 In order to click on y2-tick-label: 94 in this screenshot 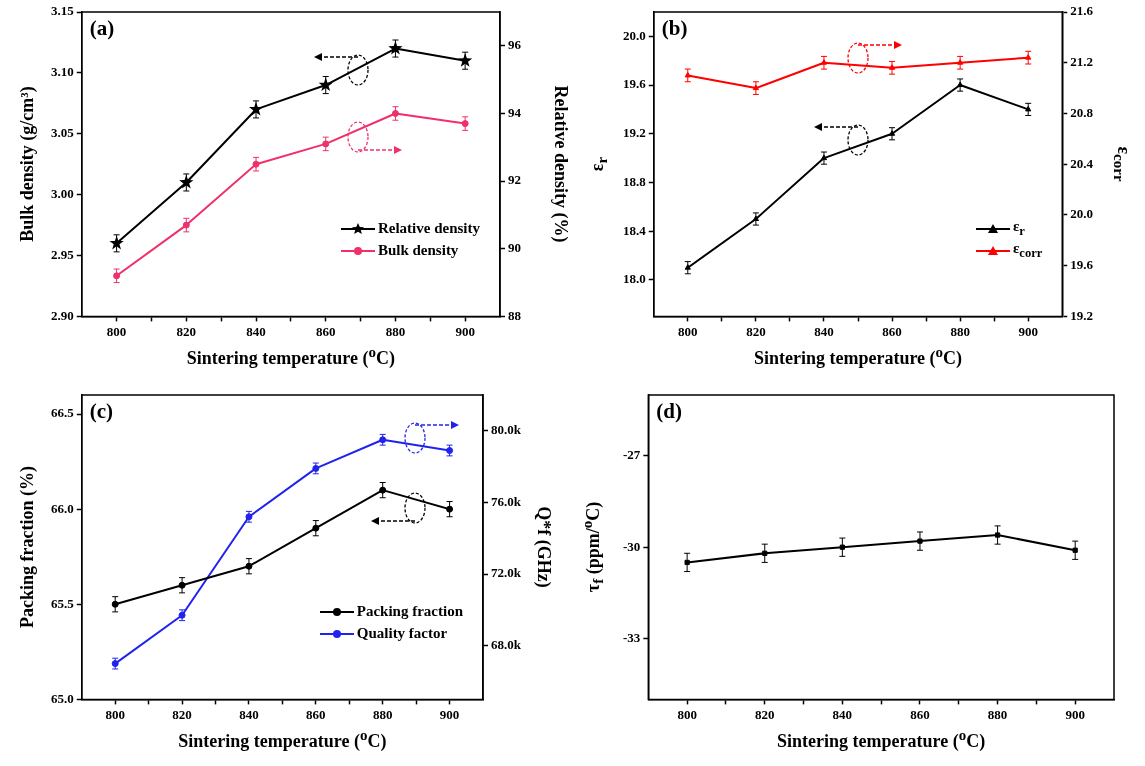, I will do `click(515, 112)`.